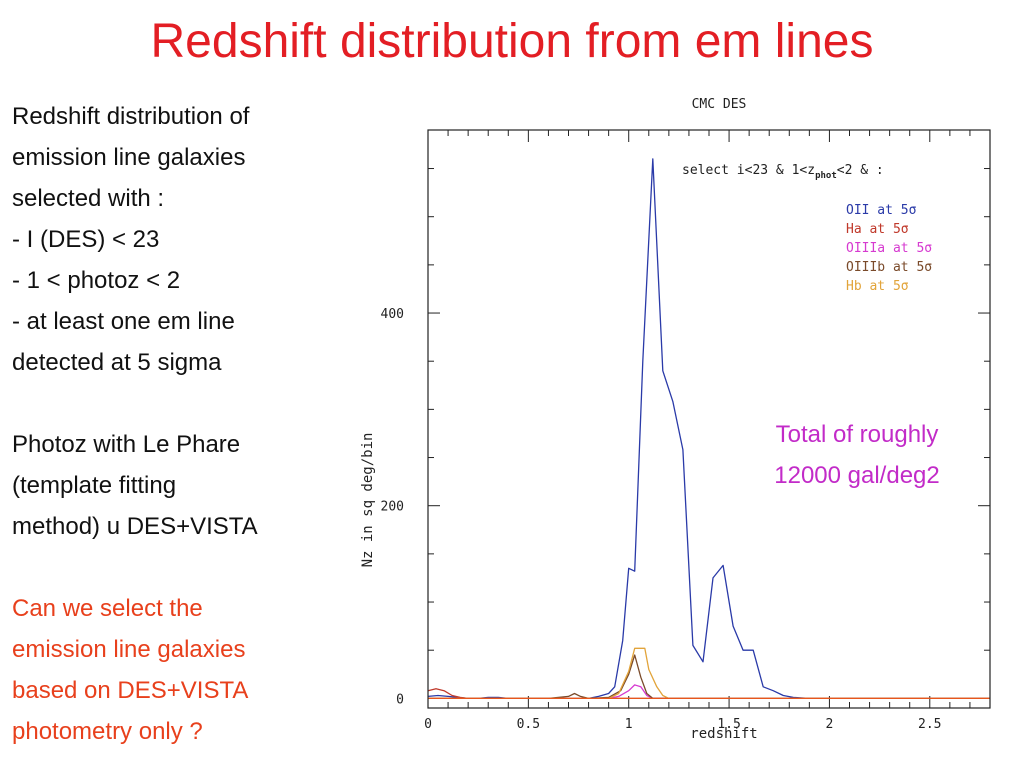 Image resolution: width=1024 pixels, height=768 pixels. Describe the element at coordinates (929, 724) in the screenshot. I see `x-tick-label: 2.5` at that location.